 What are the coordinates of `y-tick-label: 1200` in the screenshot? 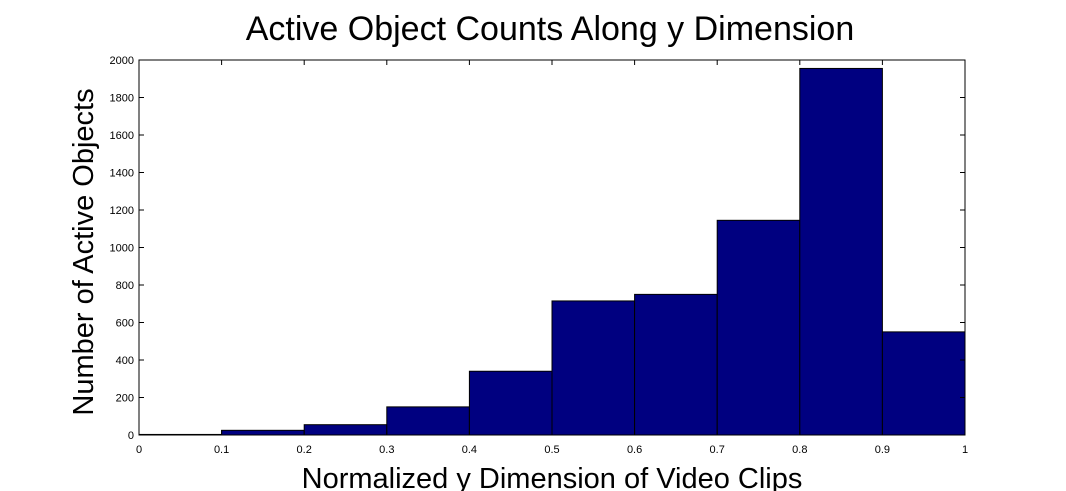 It's located at (122, 211).